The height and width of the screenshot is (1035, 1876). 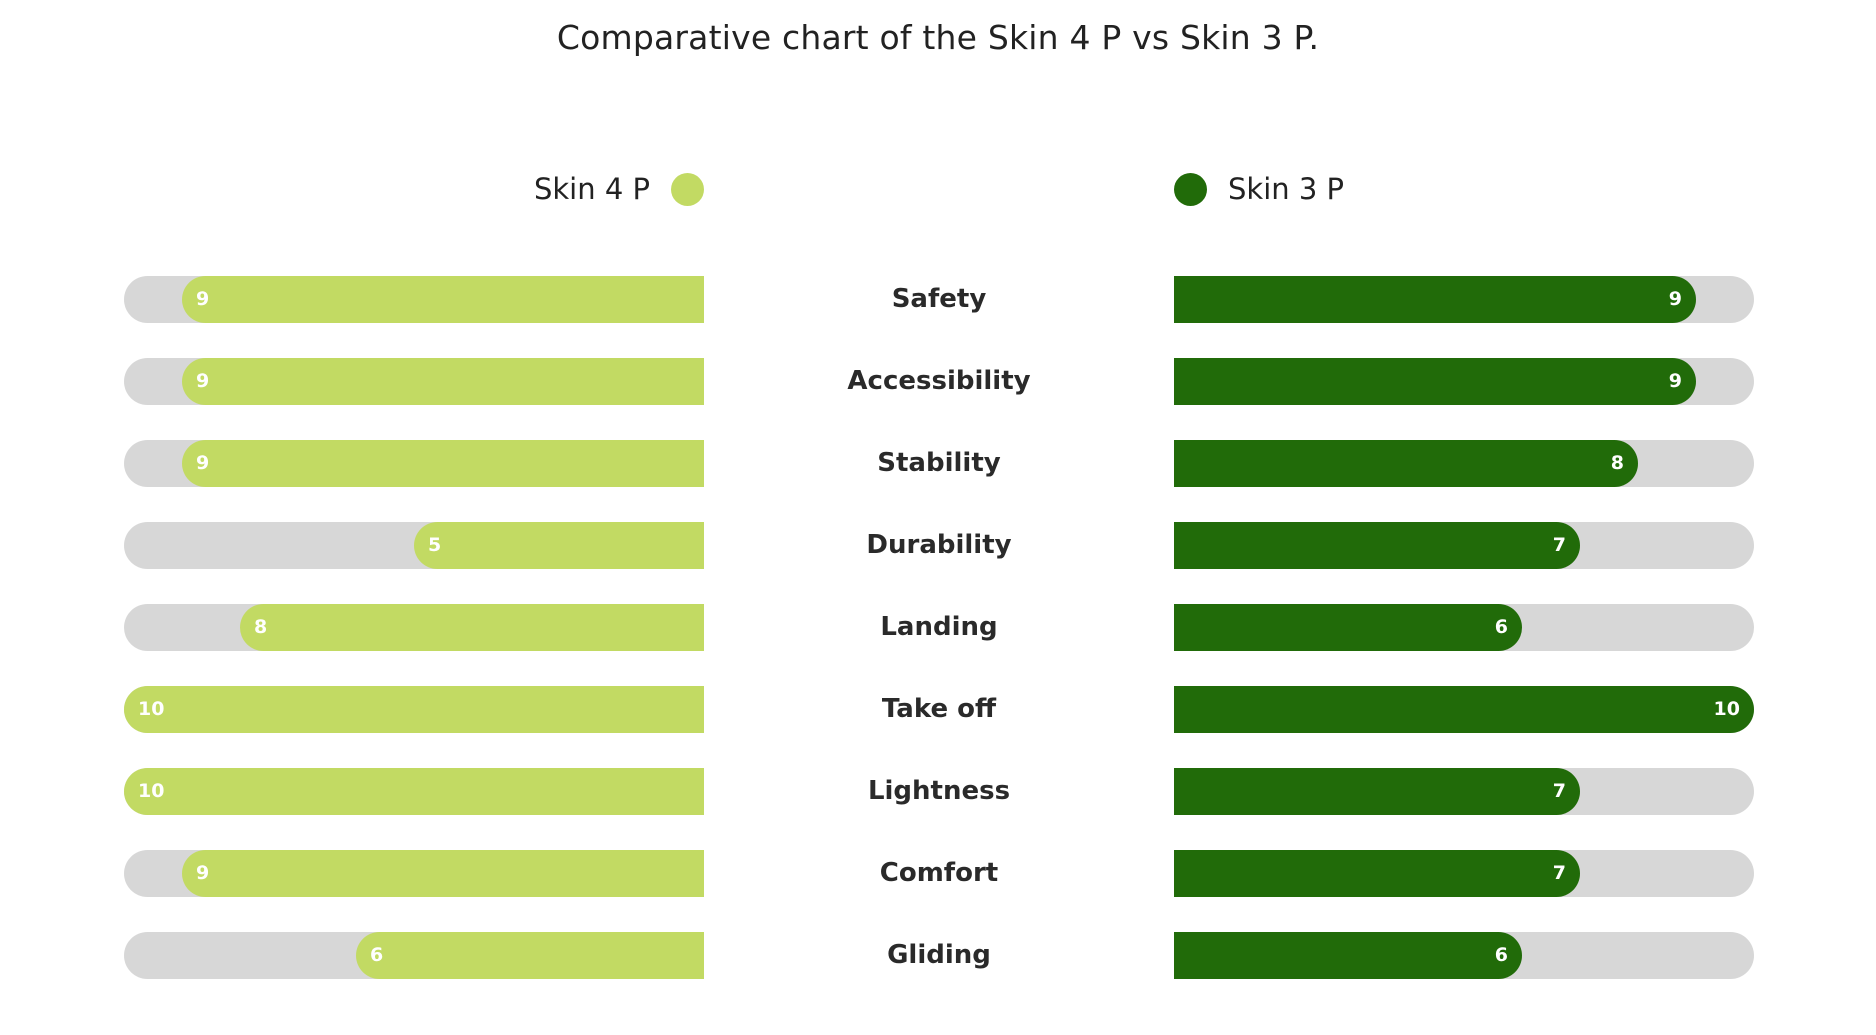 I want to click on bar-track-skin-4-p-accessibility: 9, so click(x=414, y=381).